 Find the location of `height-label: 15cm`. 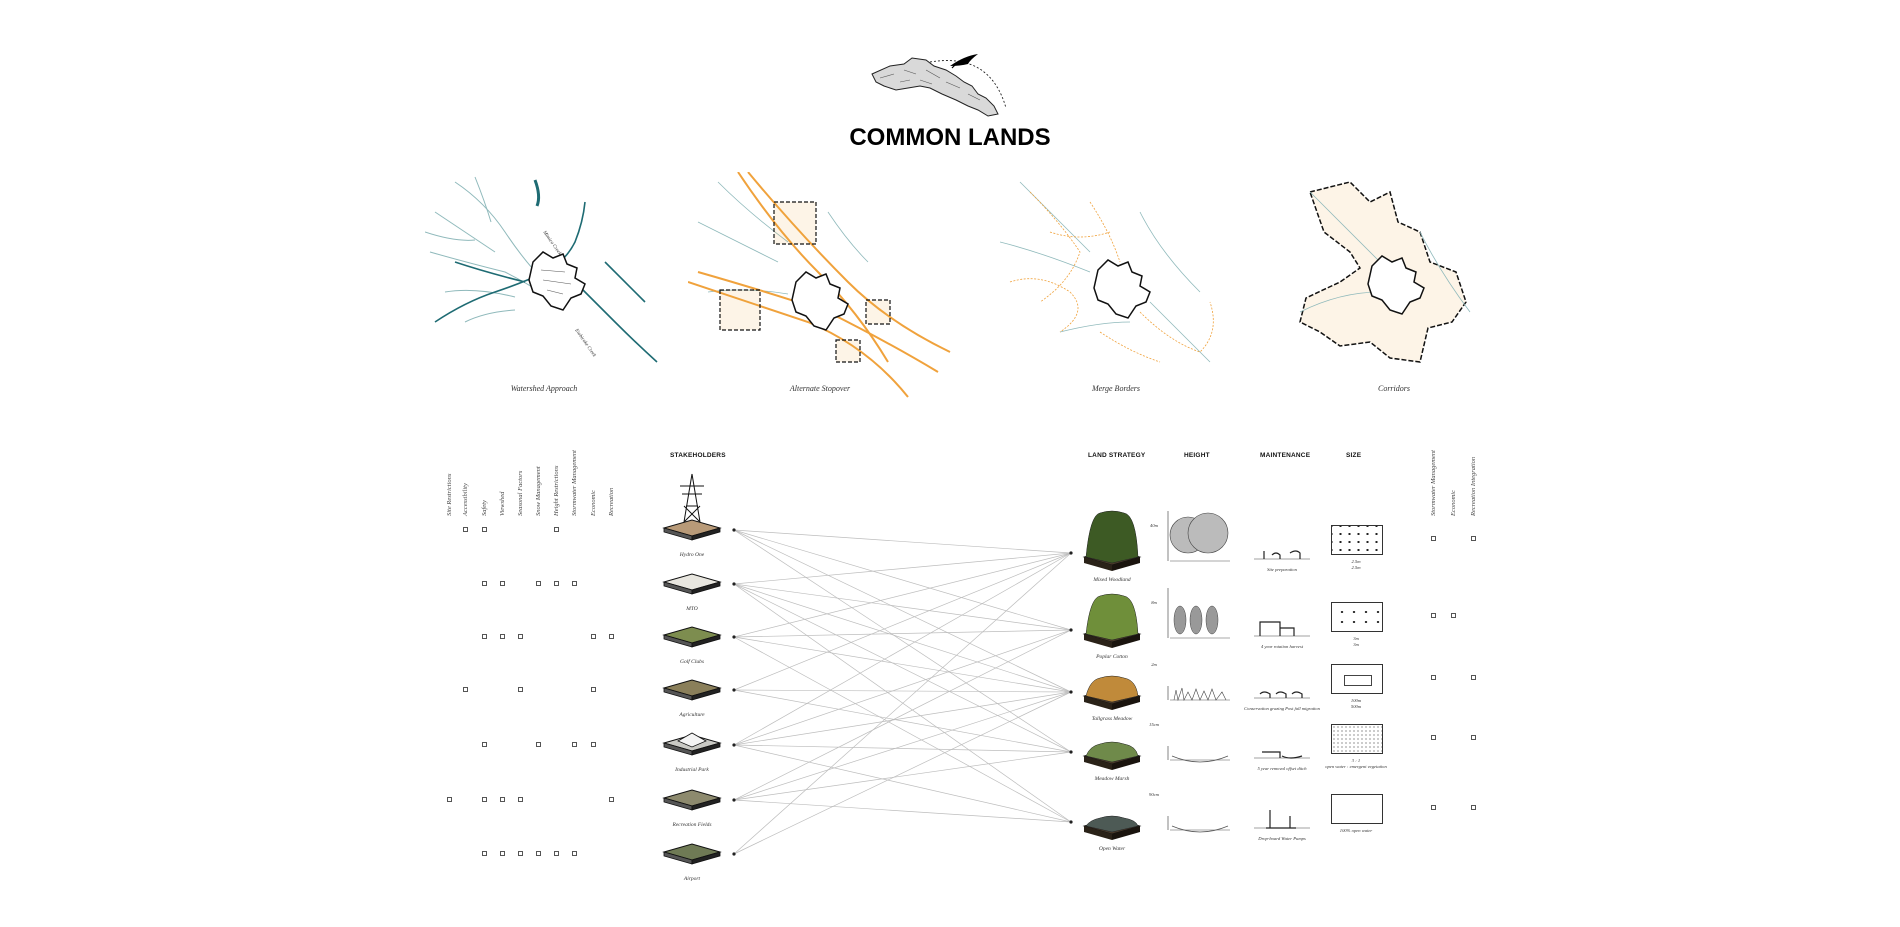

height-label: 15cm is located at coordinates (1154, 724).